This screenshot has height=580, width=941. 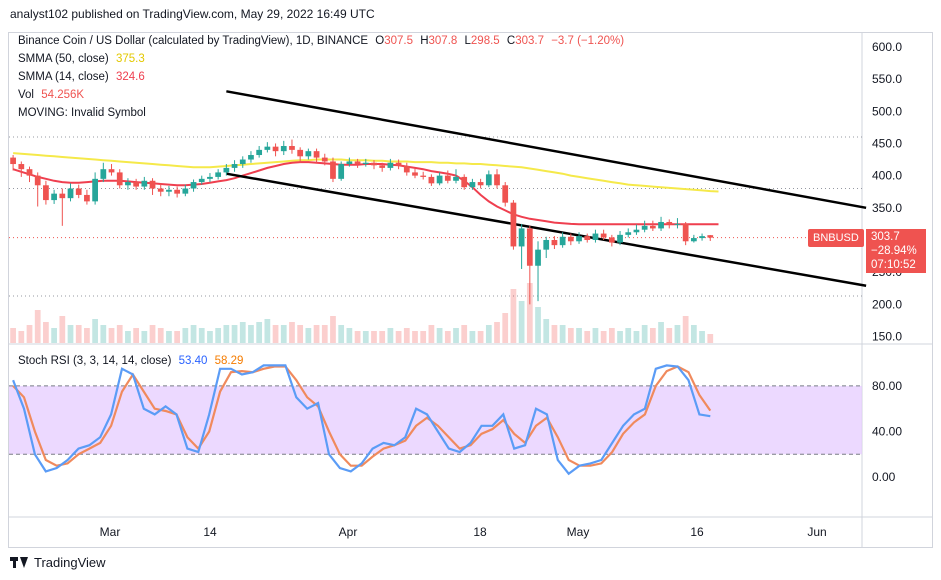 I want to click on price-tick-label: 450.0, so click(x=887, y=143).